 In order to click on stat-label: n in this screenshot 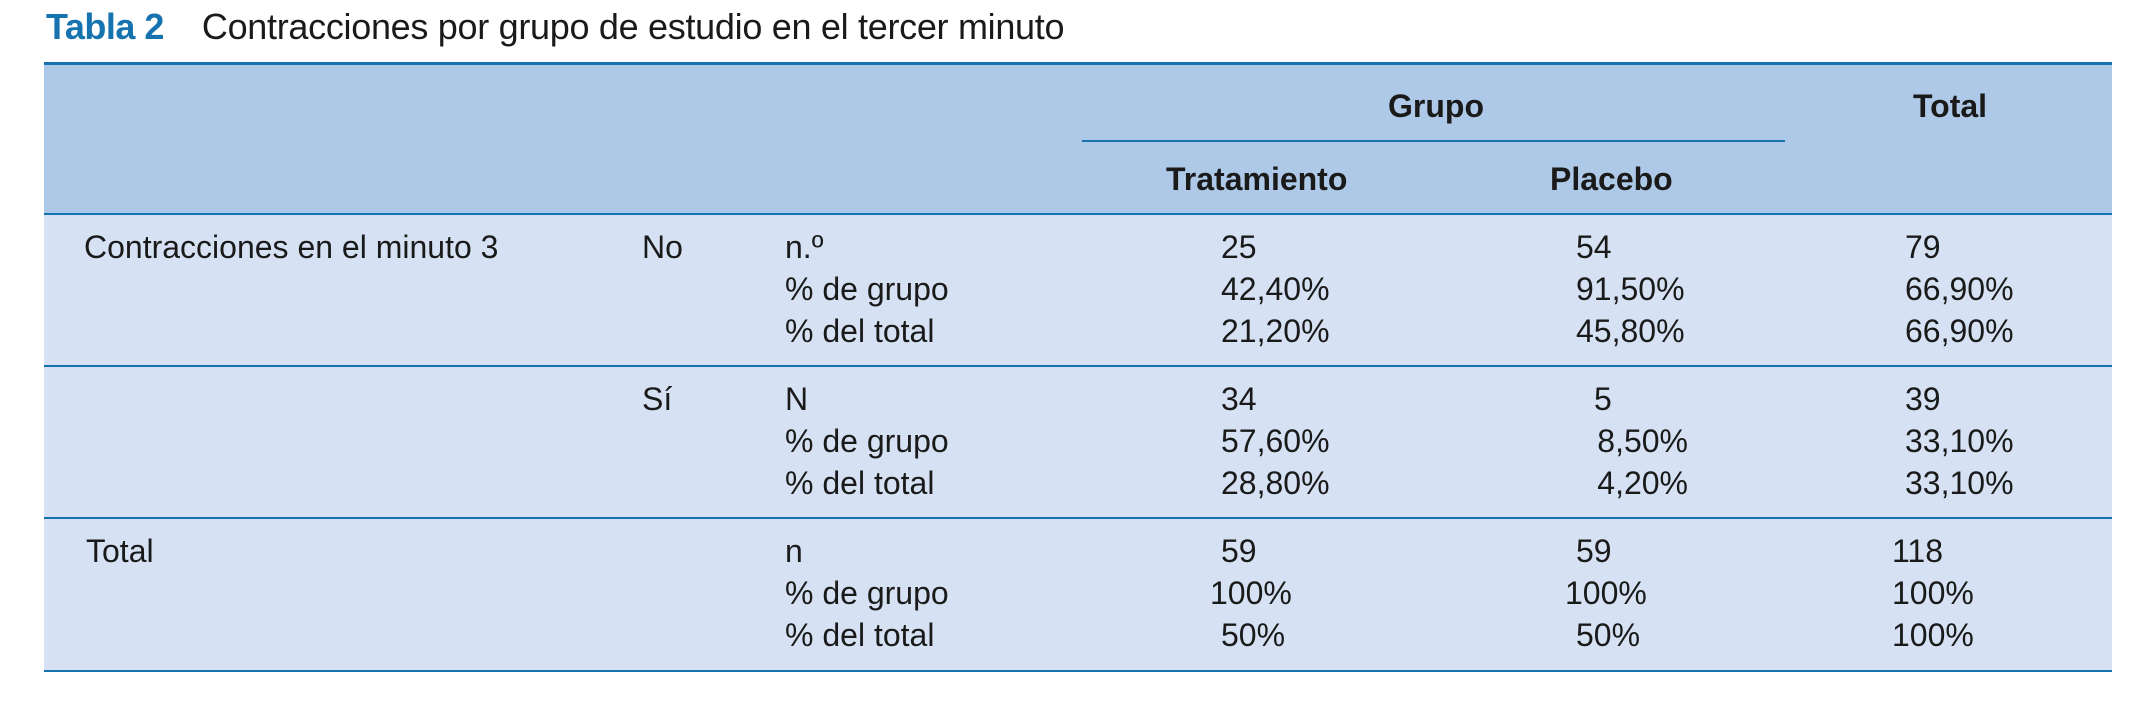, I will do `click(794, 551)`.